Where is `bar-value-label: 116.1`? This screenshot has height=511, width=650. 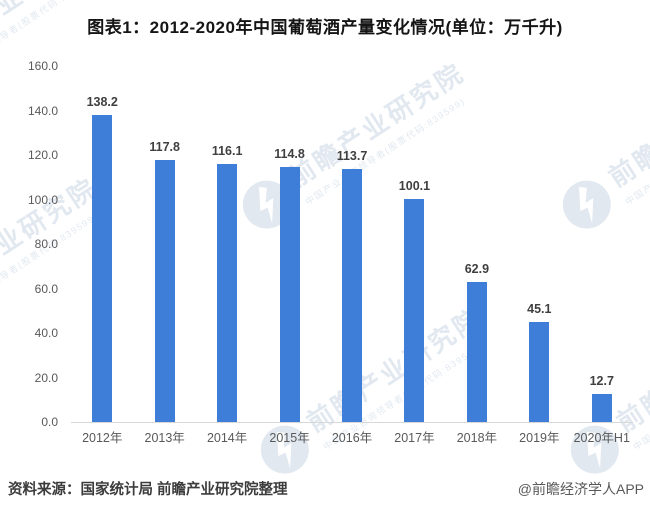 bar-value-label: 116.1 is located at coordinates (227, 150).